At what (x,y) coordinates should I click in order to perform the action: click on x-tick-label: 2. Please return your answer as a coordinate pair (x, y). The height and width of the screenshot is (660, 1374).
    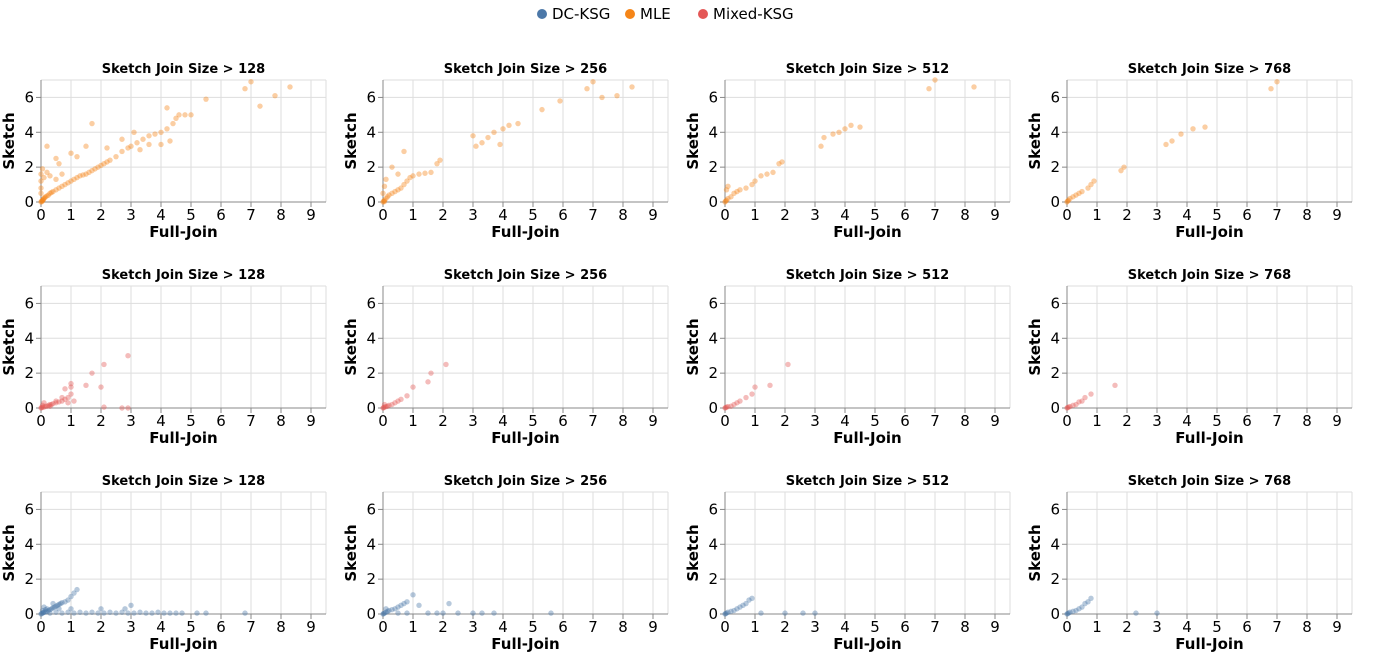
    Looking at the image, I should click on (101, 421).